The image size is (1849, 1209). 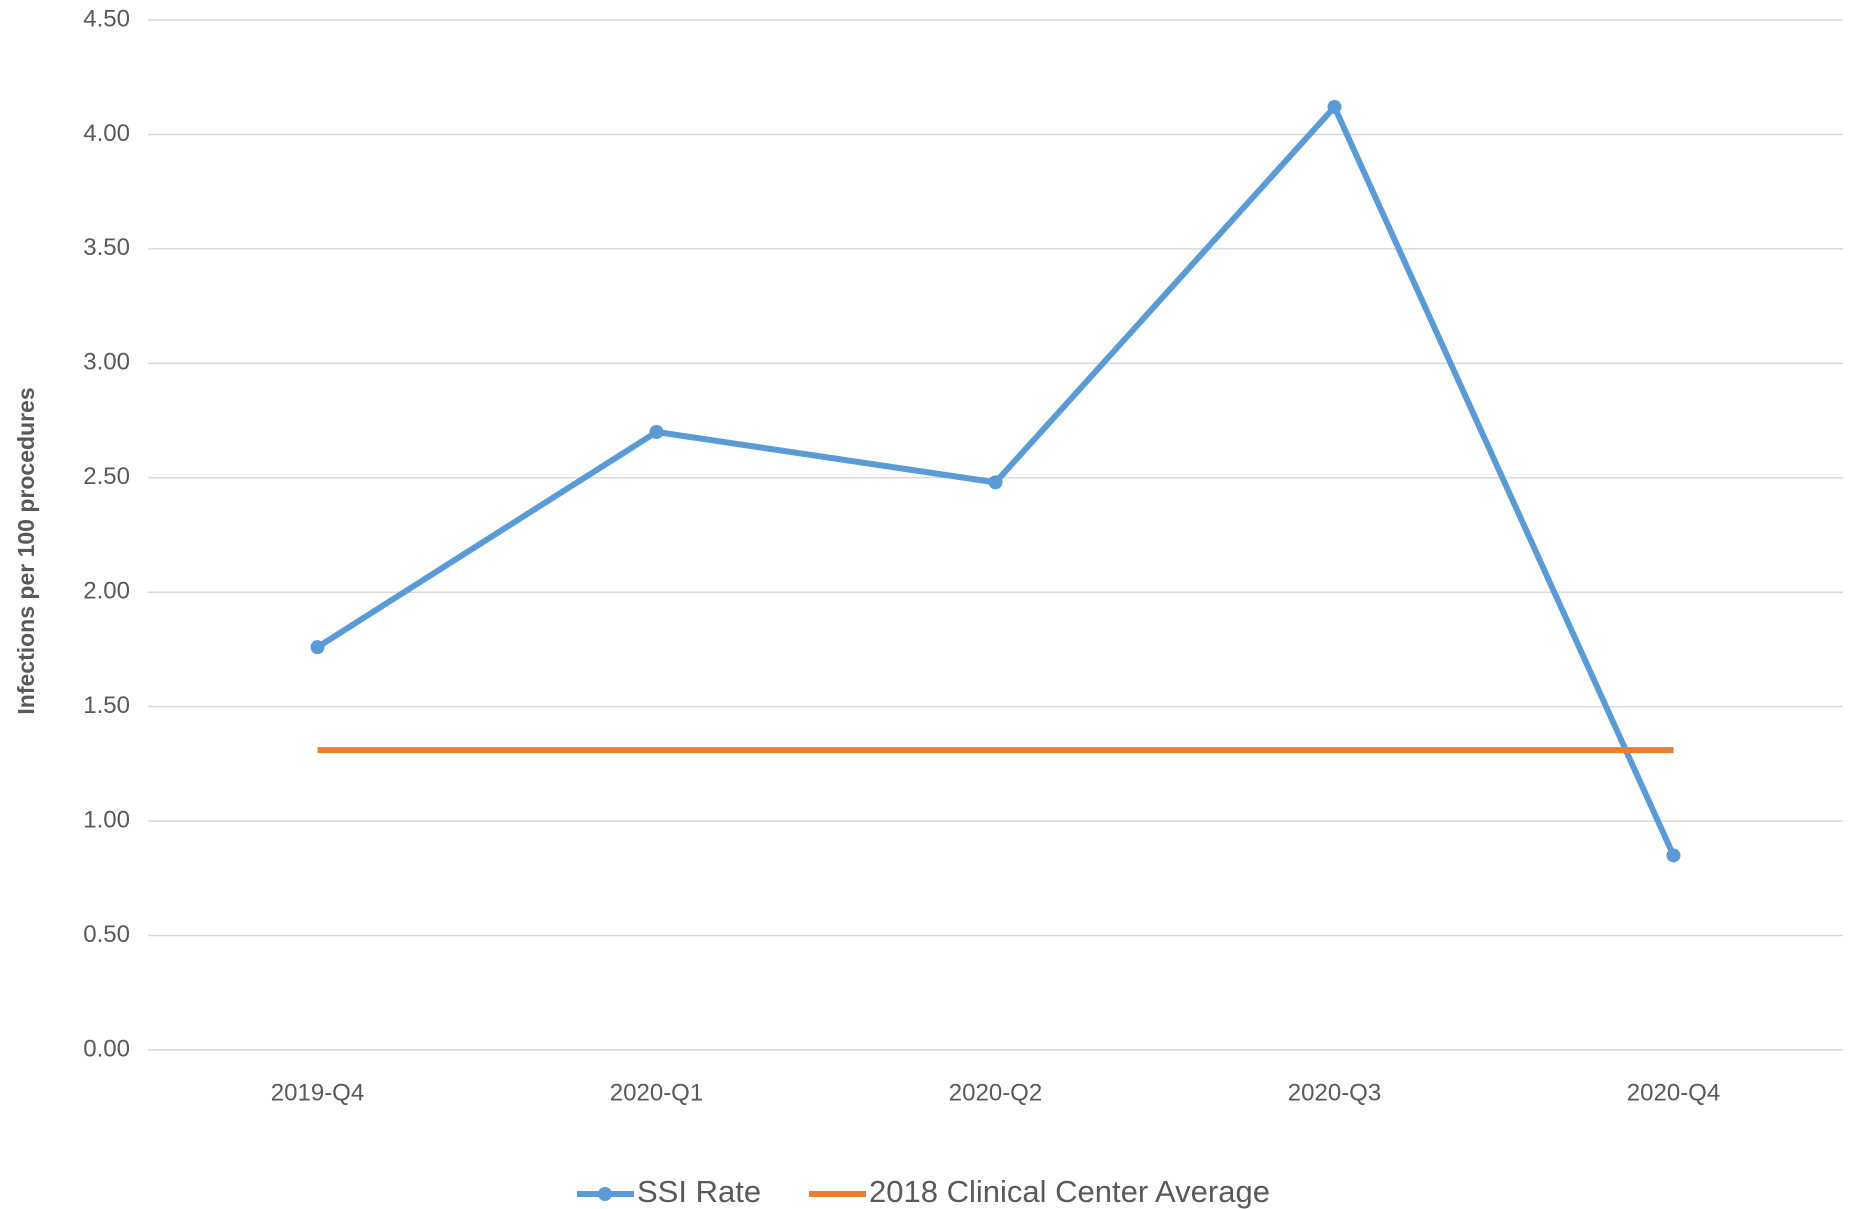 What do you see at coordinates (26, 550) in the screenshot?
I see `y-axis-title: Infections per 100 procedures` at bounding box center [26, 550].